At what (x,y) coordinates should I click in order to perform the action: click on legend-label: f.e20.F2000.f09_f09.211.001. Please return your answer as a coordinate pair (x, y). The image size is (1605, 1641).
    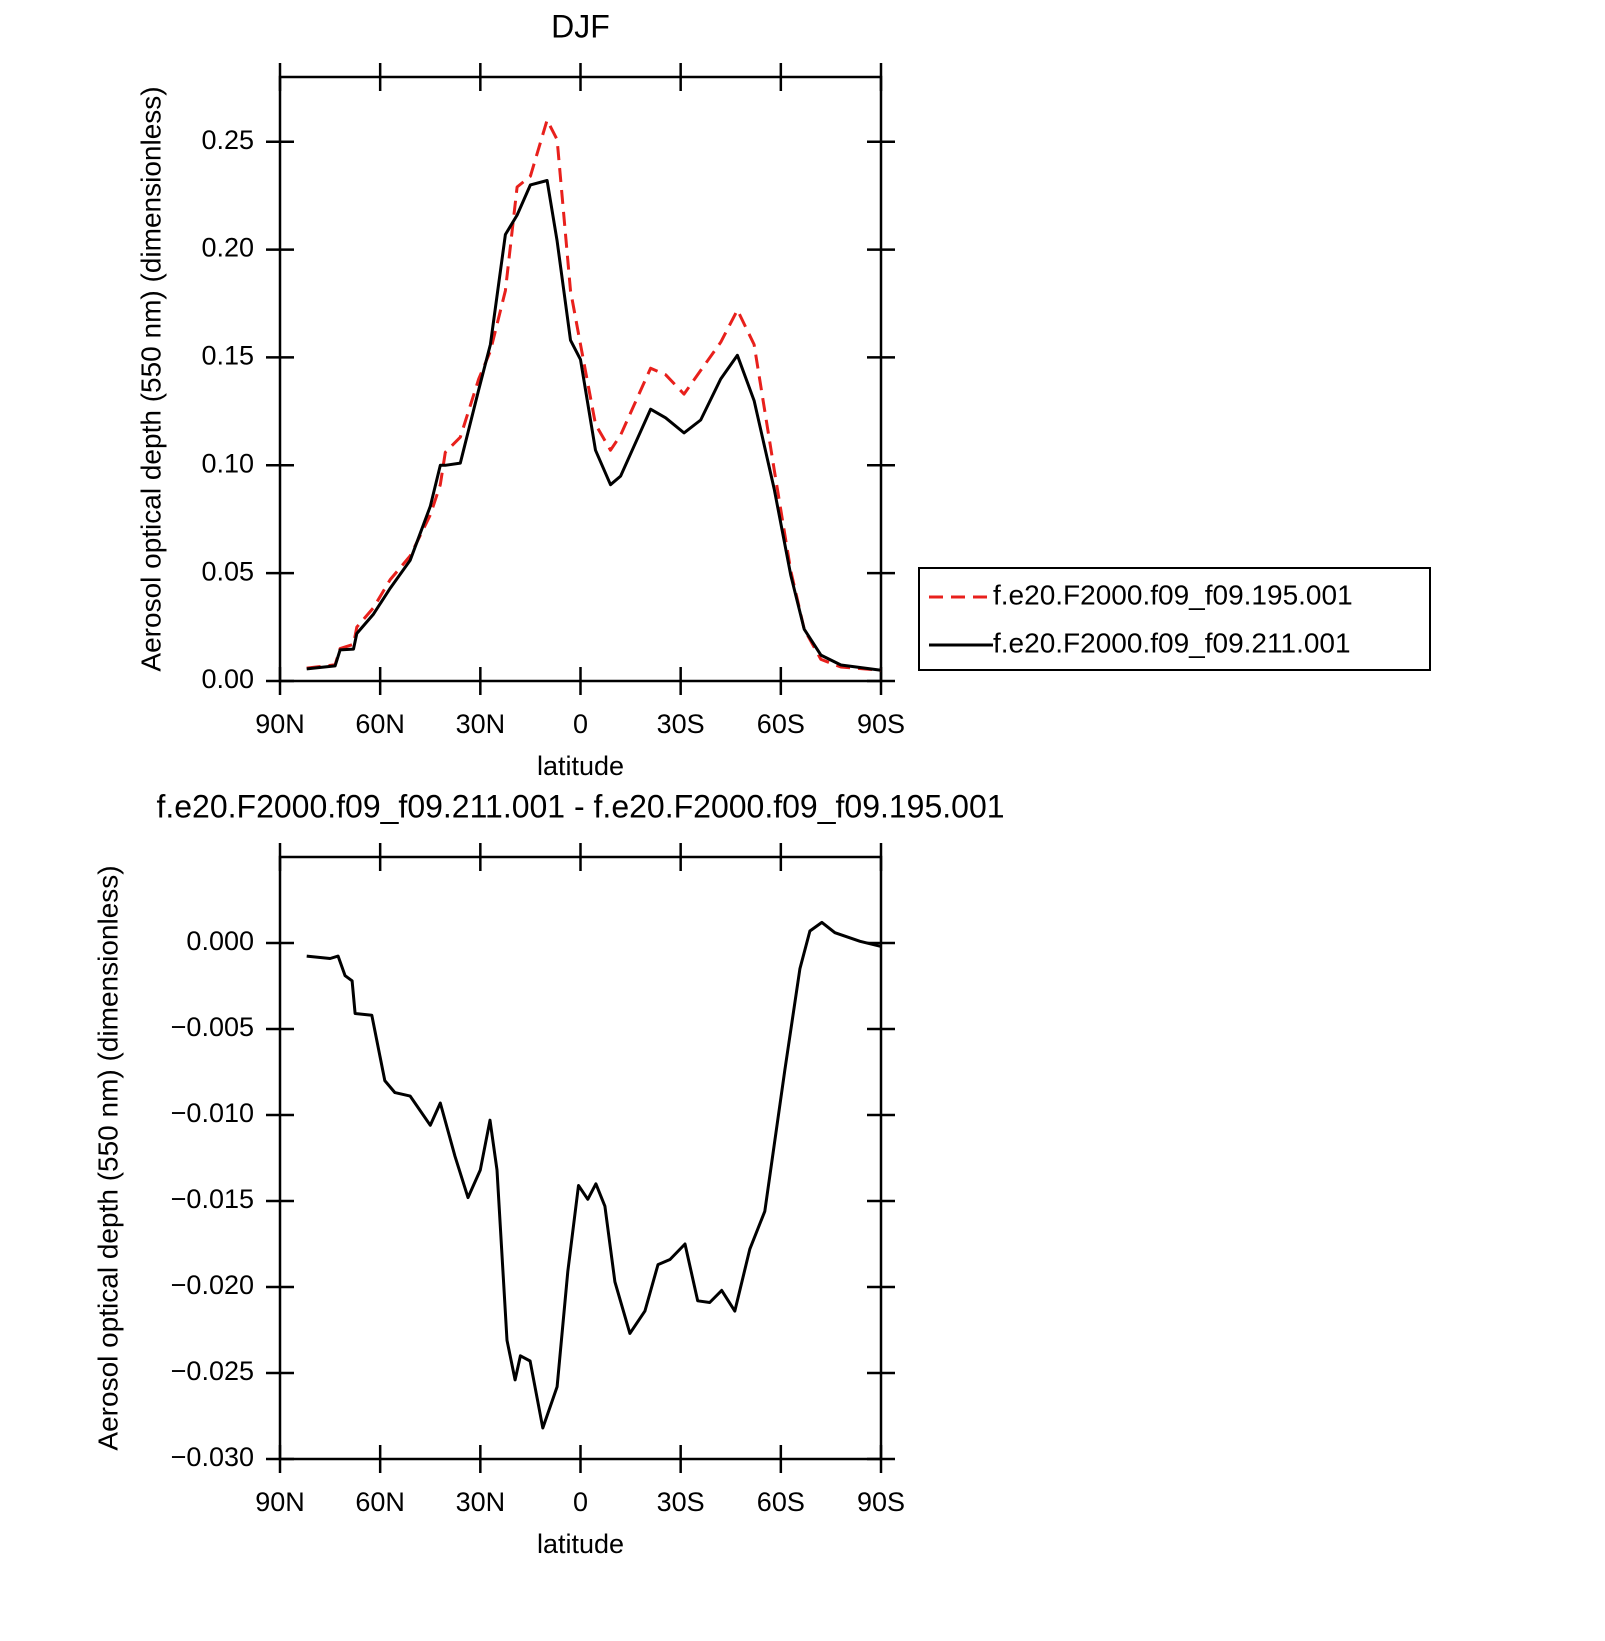
    Looking at the image, I should click on (1172, 642).